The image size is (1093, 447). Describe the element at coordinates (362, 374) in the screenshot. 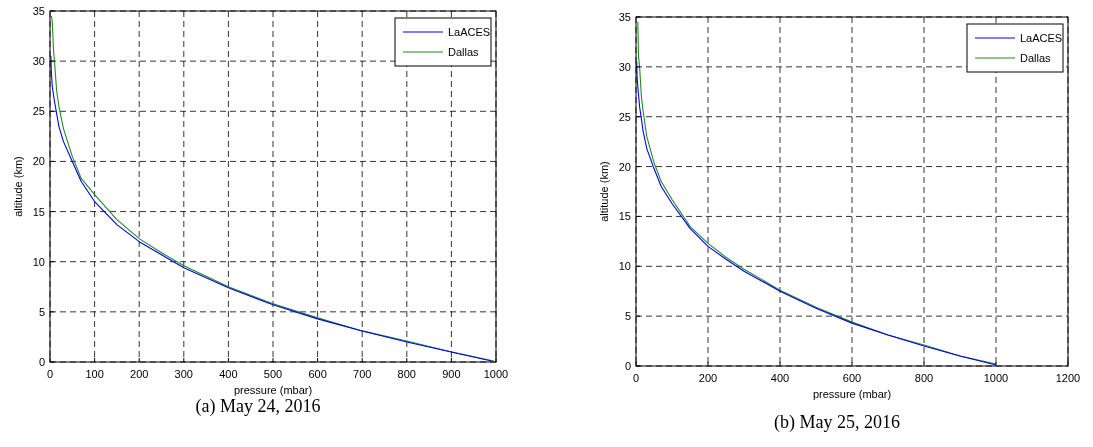

I see `x-tick-label: 700` at that location.